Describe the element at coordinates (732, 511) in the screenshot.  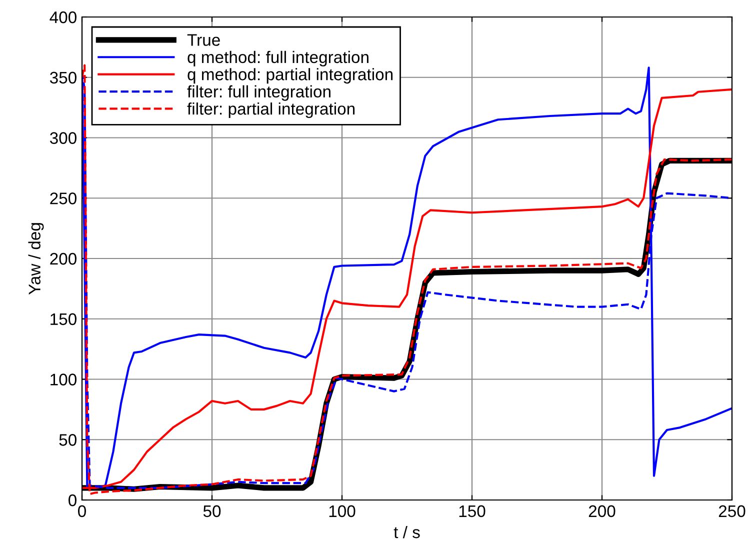
I see `x-tick-label: 250` at that location.